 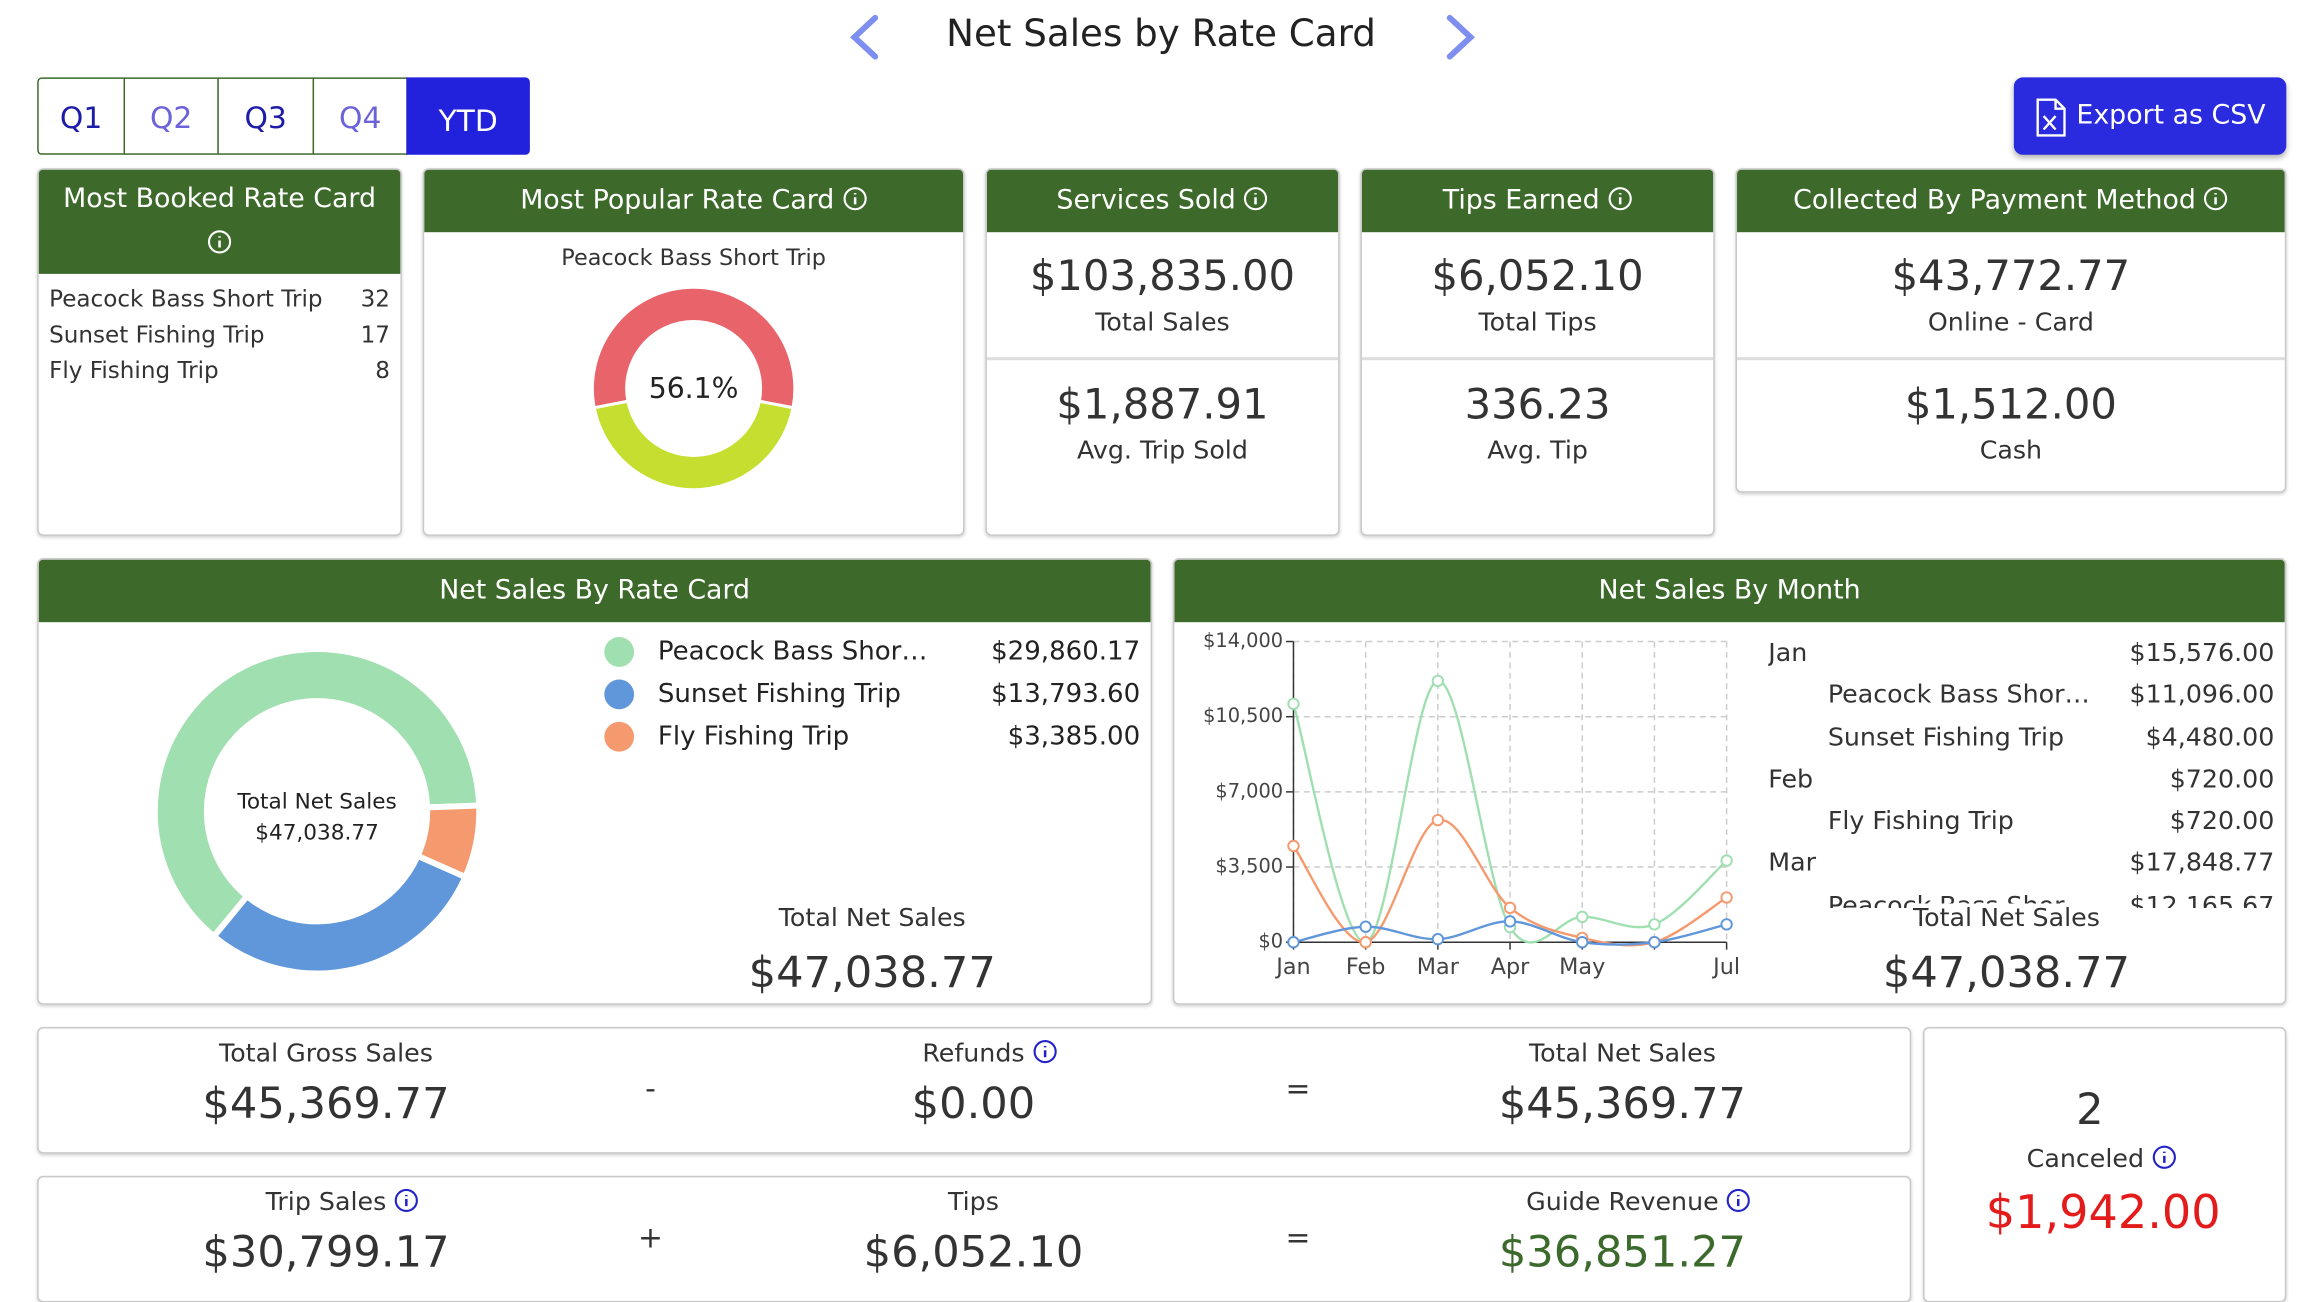 I want to click on csv-icon, so click(x=2051, y=117).